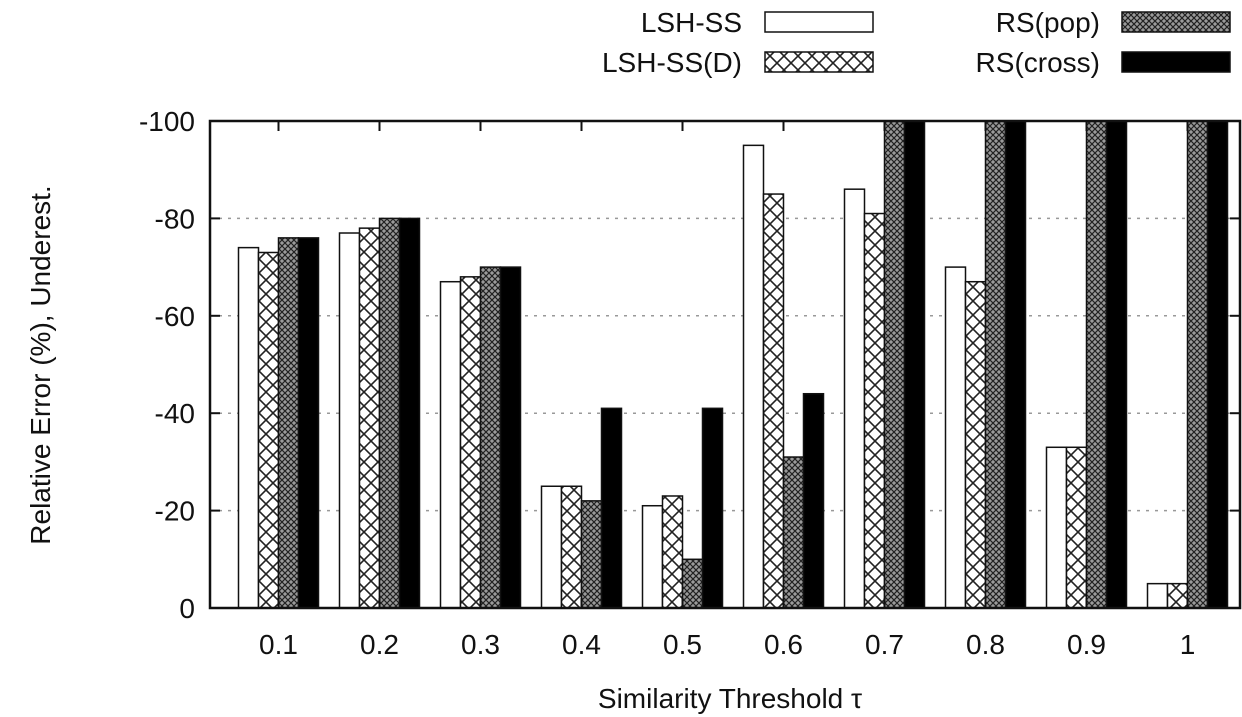 The image size is (1242, 717). What do you see at coordinates (175, 511) in the screenshot?
I see `y-tick-label: -20` at bounding box center [175, 511].